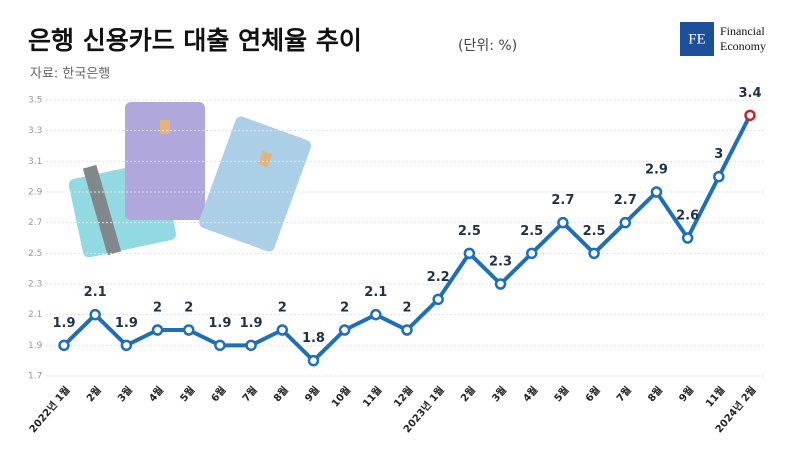  Describe the element at coordinates (341, 396) in the screenshot. I see `x-tick-label: 10월` at that location.